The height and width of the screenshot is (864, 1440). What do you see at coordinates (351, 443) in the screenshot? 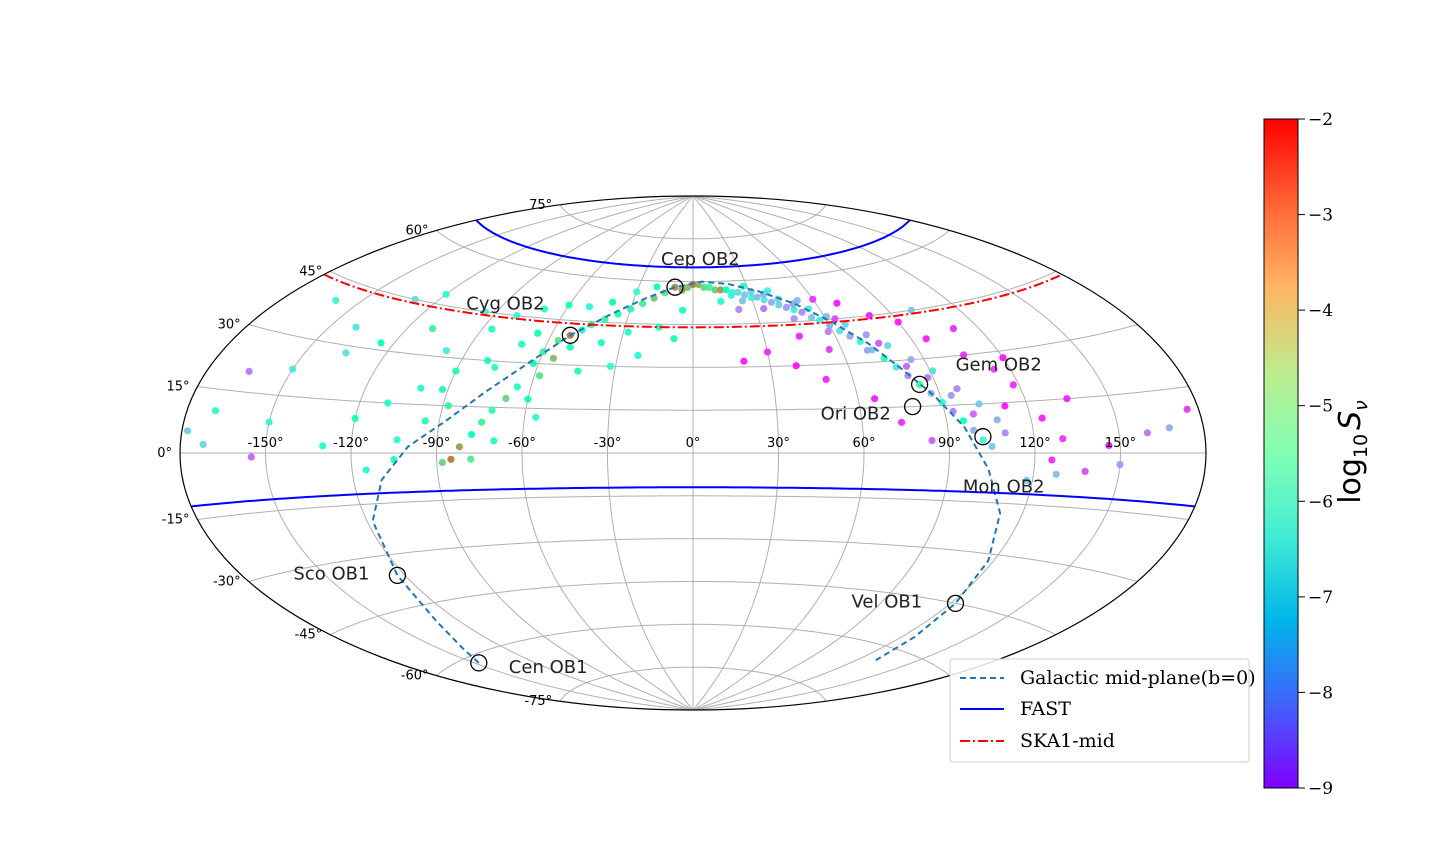
I see `lon-tick-label: -120°` at bounding box center [351, 443].